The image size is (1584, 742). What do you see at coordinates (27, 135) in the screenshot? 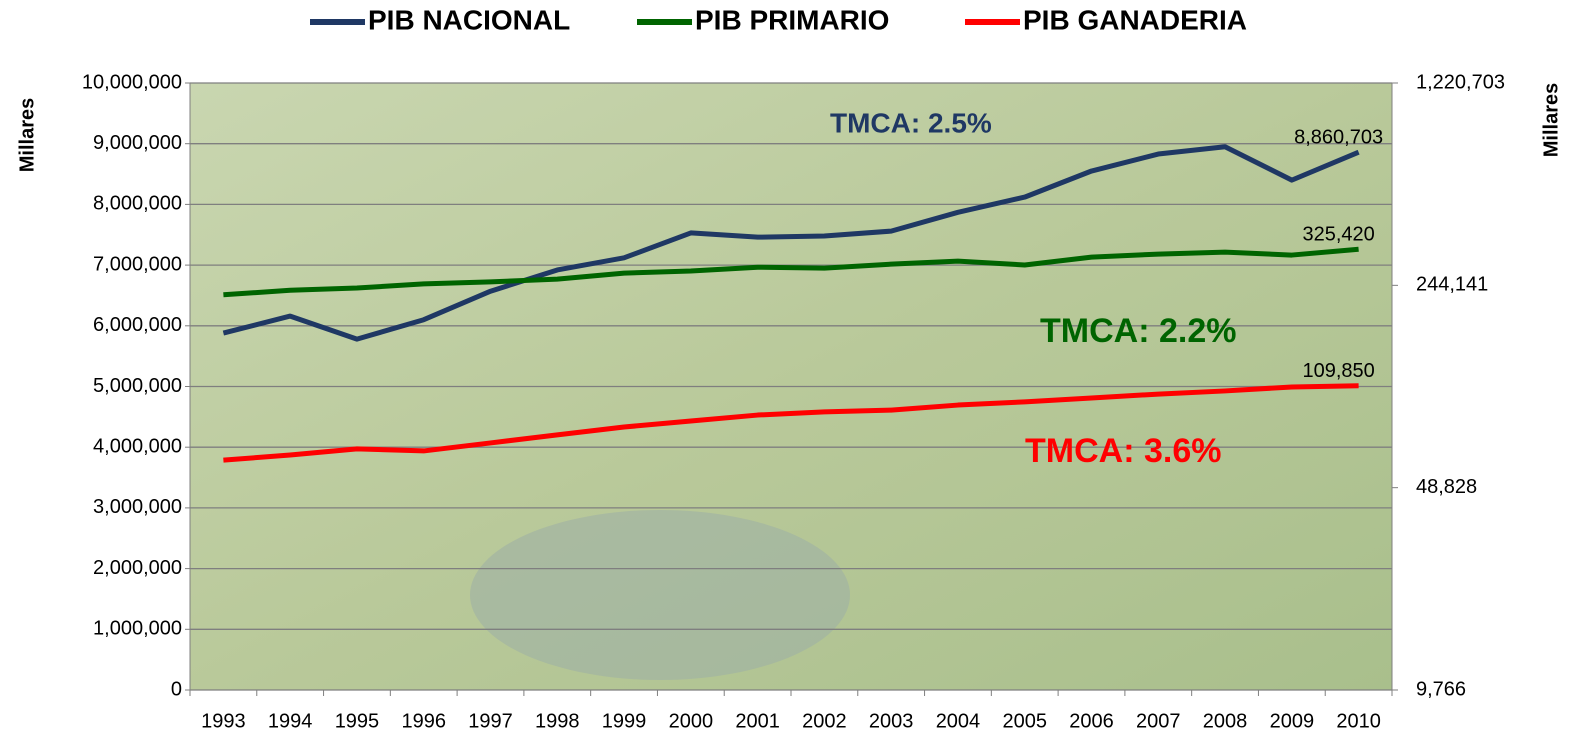
I see `y-axis-label: Millares` at bounding box center [27, 135].